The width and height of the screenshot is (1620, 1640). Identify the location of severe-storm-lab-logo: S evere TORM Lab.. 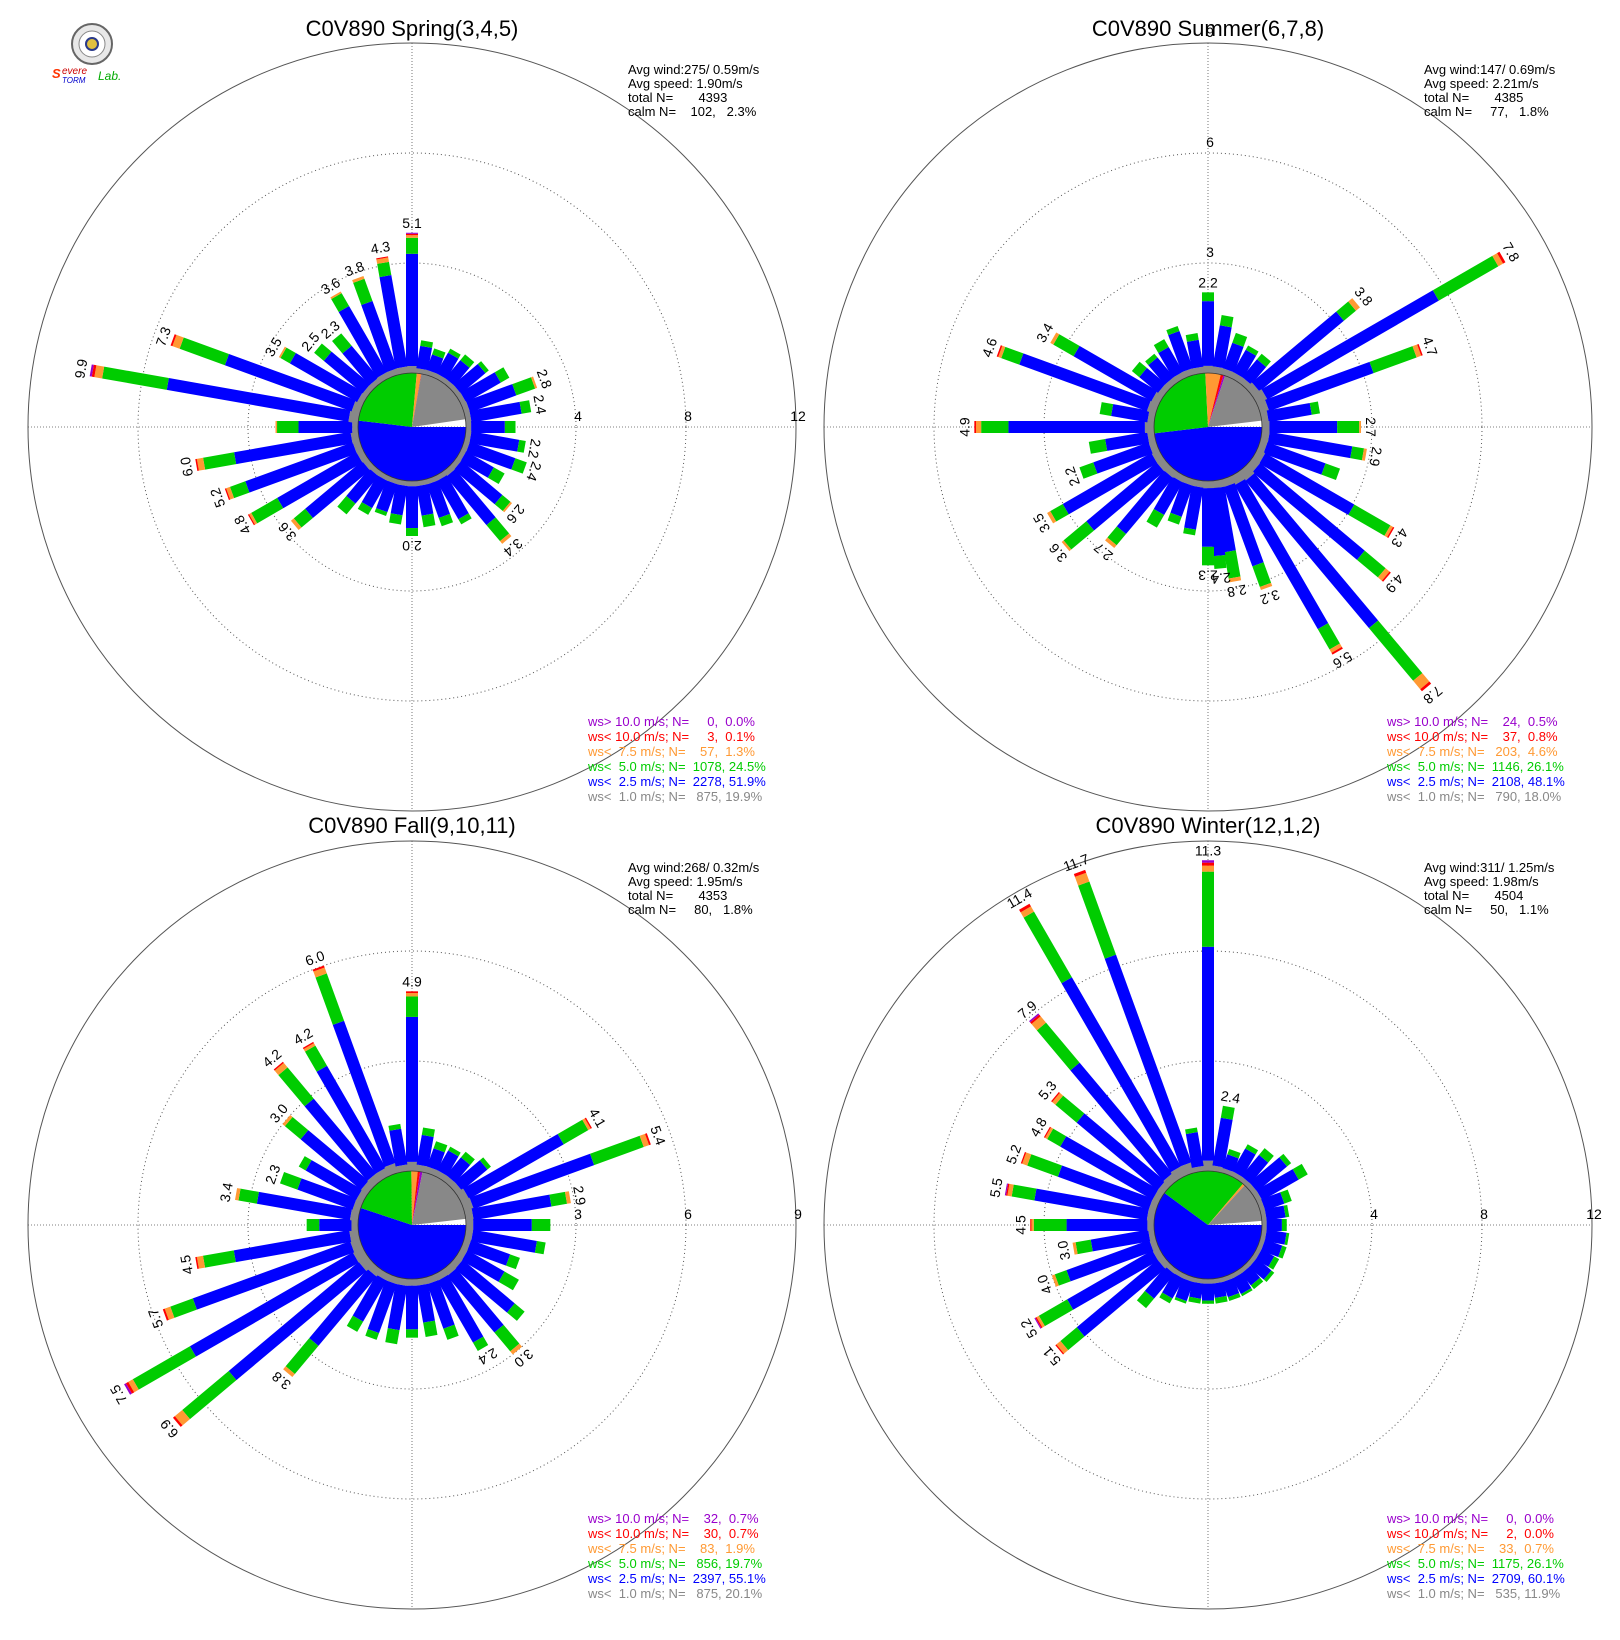
(96, 54).